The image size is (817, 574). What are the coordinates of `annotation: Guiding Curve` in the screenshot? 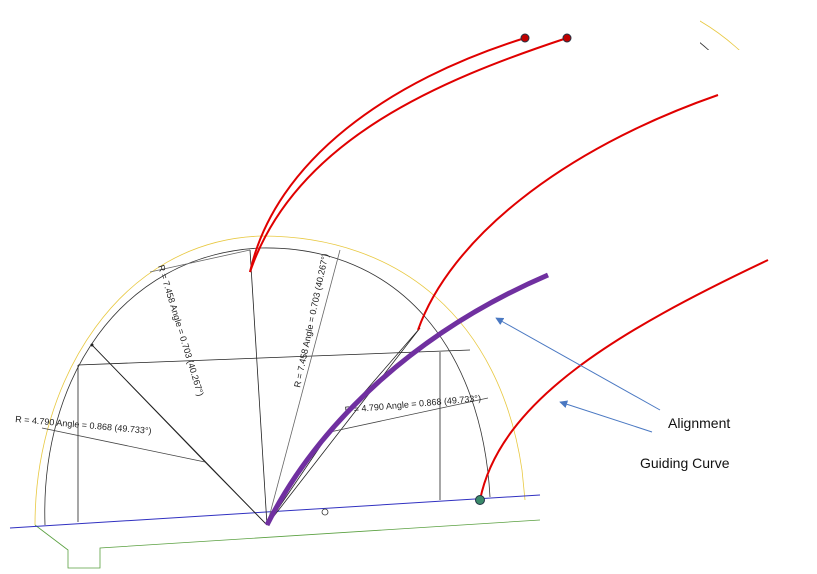 It's located at (685, 463).